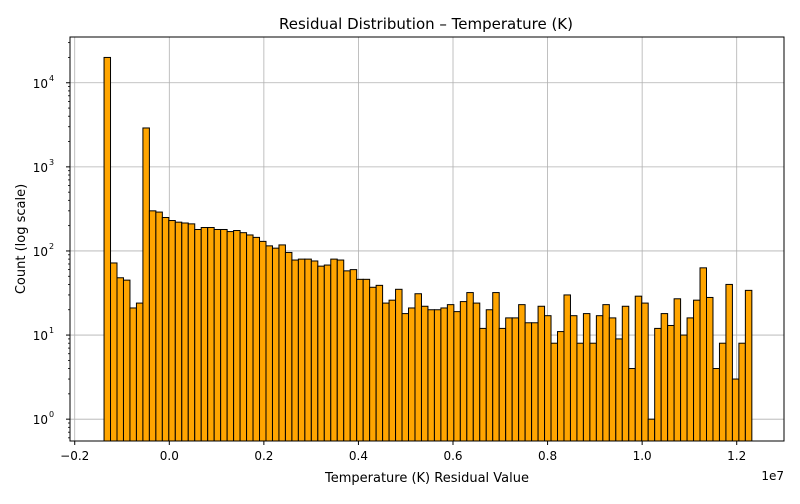 The height and width of the screenshot is (504, 800). What do you see at coordinates (51, 78) in the screenshot?
I see `y-tick-exponent: 4` at bounding box center [51, 78].